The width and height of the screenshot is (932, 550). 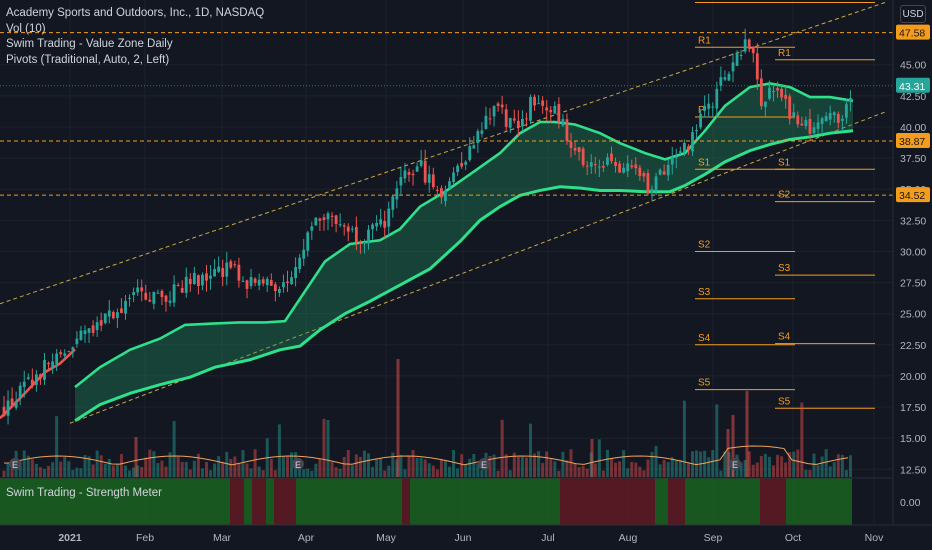 What do you see at coordinates (463, 538) in the screenshot?
I see `x-tick-label: Jun` at bounding box center [463, 538].